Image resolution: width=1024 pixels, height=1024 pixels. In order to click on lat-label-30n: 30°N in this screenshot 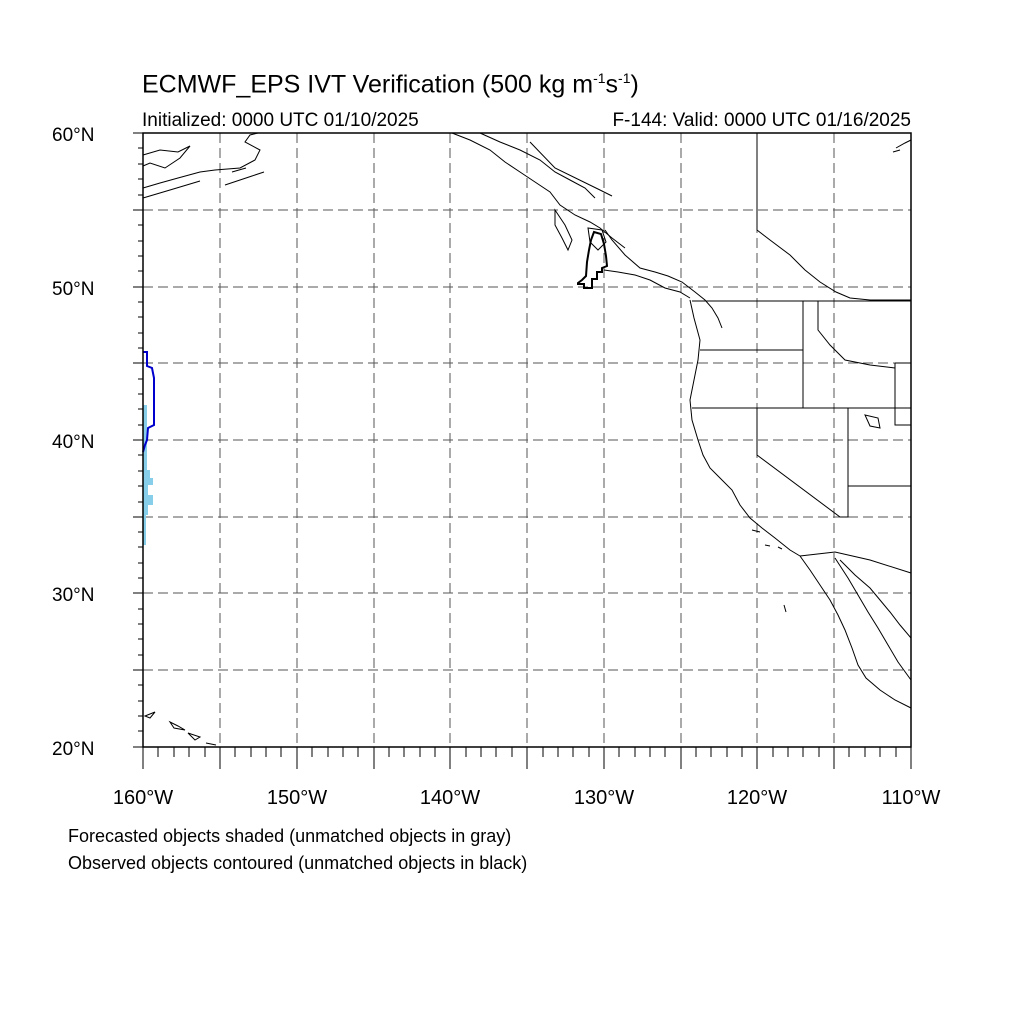, I will do `click(73, 595)`.